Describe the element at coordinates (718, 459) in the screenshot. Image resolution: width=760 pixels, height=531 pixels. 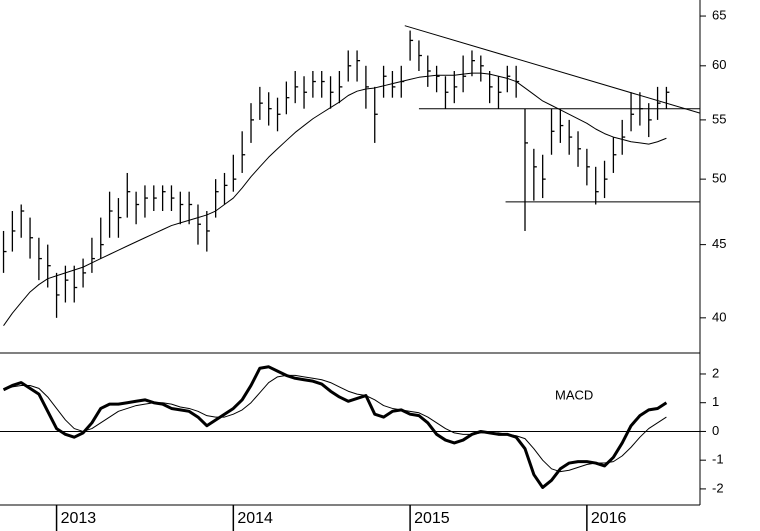
I see `y-tick-label: -1` at that location.